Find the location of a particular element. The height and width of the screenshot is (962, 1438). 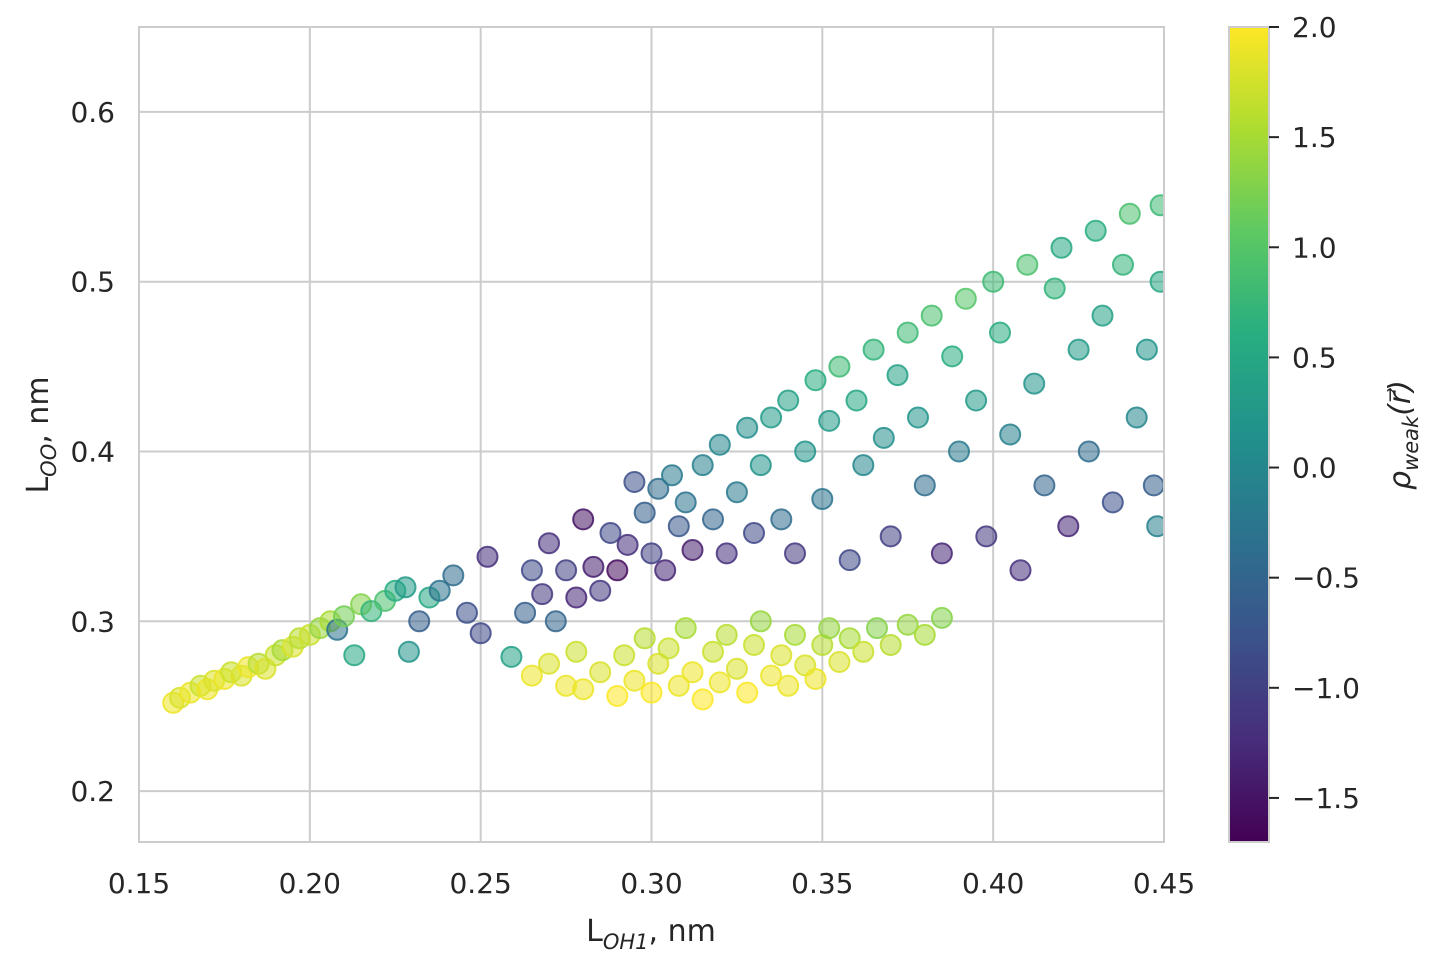

colorbar-ticks: 2.0 1.5 1.0 0.5 0.0 −0.5 −1.0 −1.5 is located at coordinates (1314, 413).